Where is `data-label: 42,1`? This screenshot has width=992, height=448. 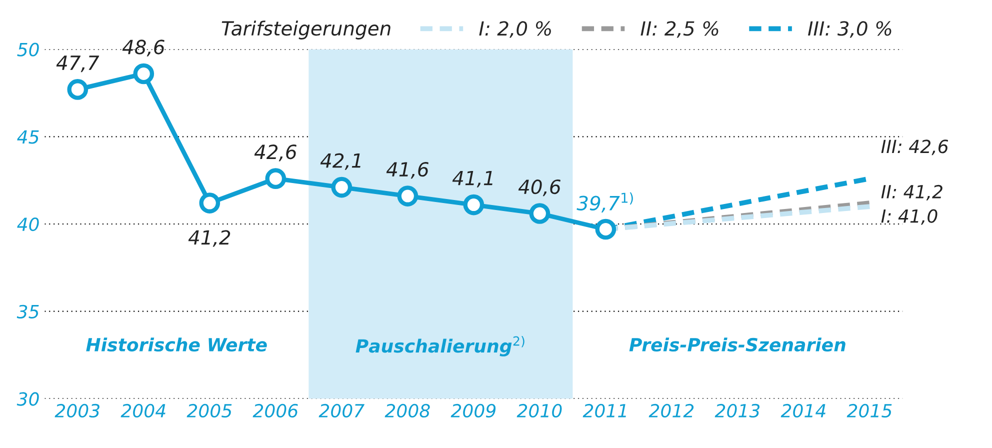 data-label: 42,1 is located at coordinates (340, 161).